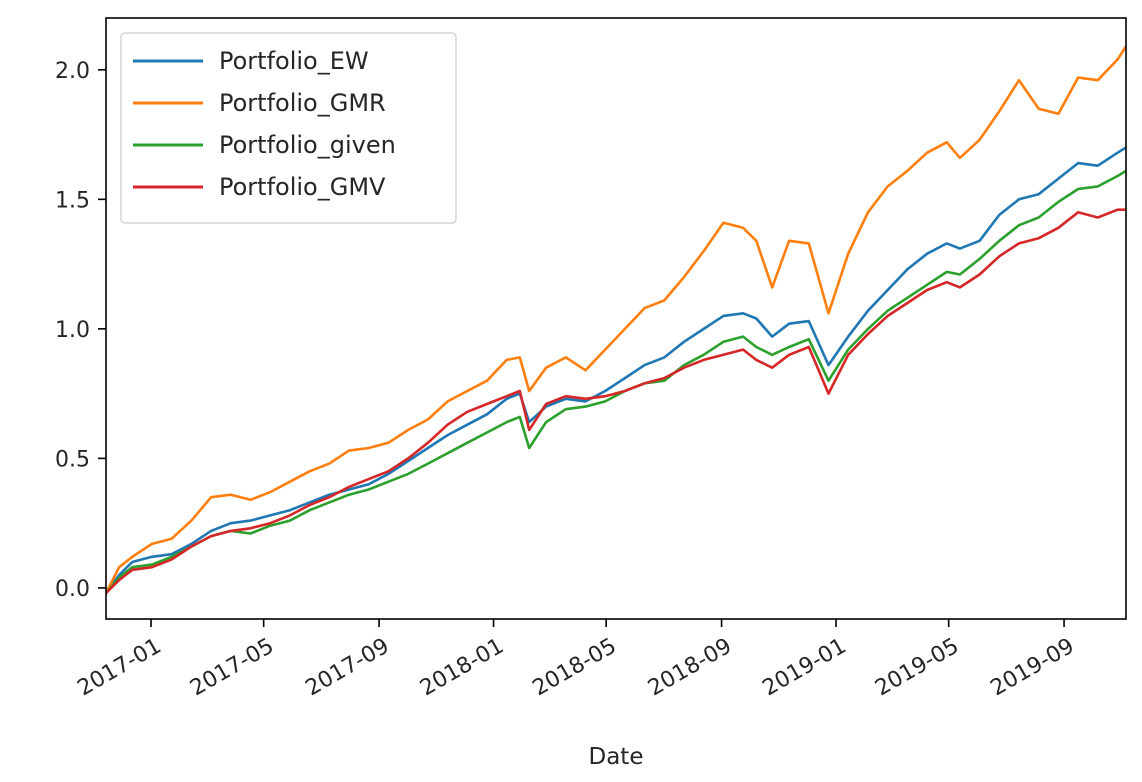 This screenshot has height=782, width=1142. What do you see at coordinates (72, 330) in the screenshot?
I see `y-tick-label: 1.0` at bounding box center [72, 330].